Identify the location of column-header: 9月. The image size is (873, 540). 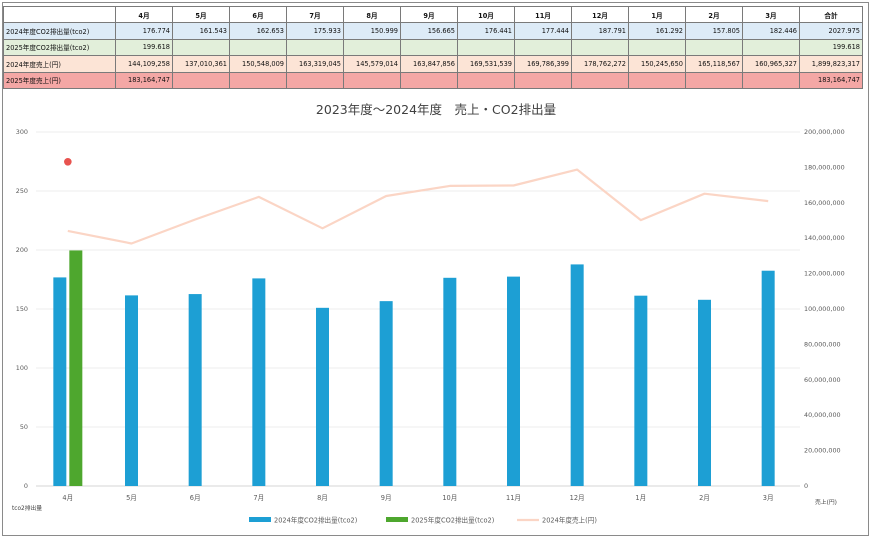
(429, 14).